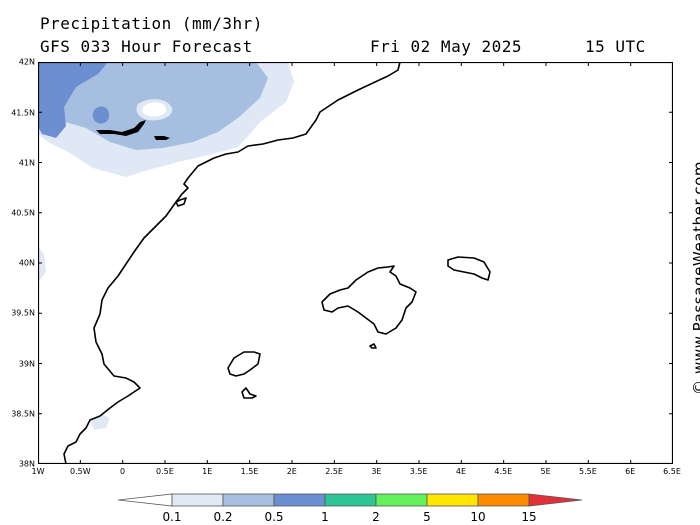  Describe the element at coordinates (695, 277) in the screenshot. I see `credit-watermark: © www.PassageWeather.com` at that location.